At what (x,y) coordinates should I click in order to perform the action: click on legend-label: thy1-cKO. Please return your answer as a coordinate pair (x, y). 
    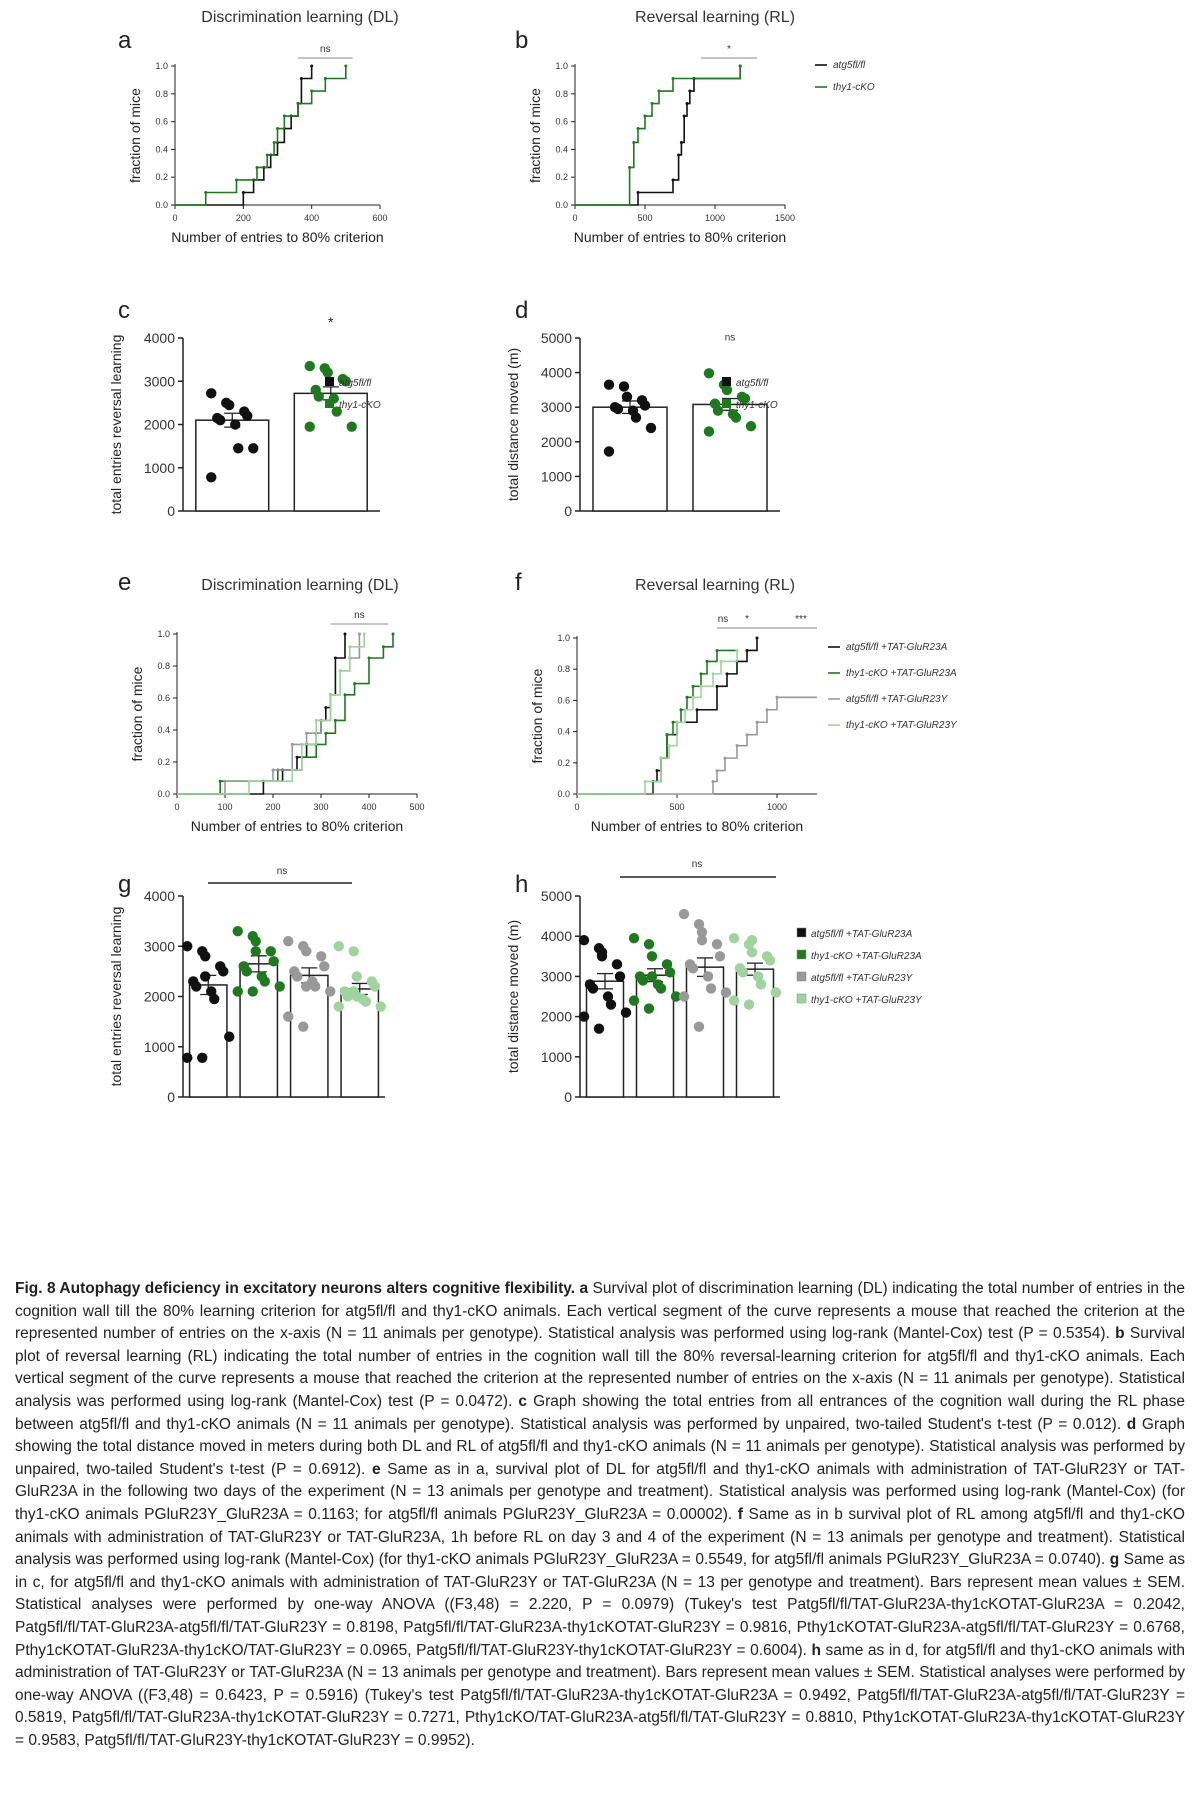
    Looking at the image, I should click on (854, 87).